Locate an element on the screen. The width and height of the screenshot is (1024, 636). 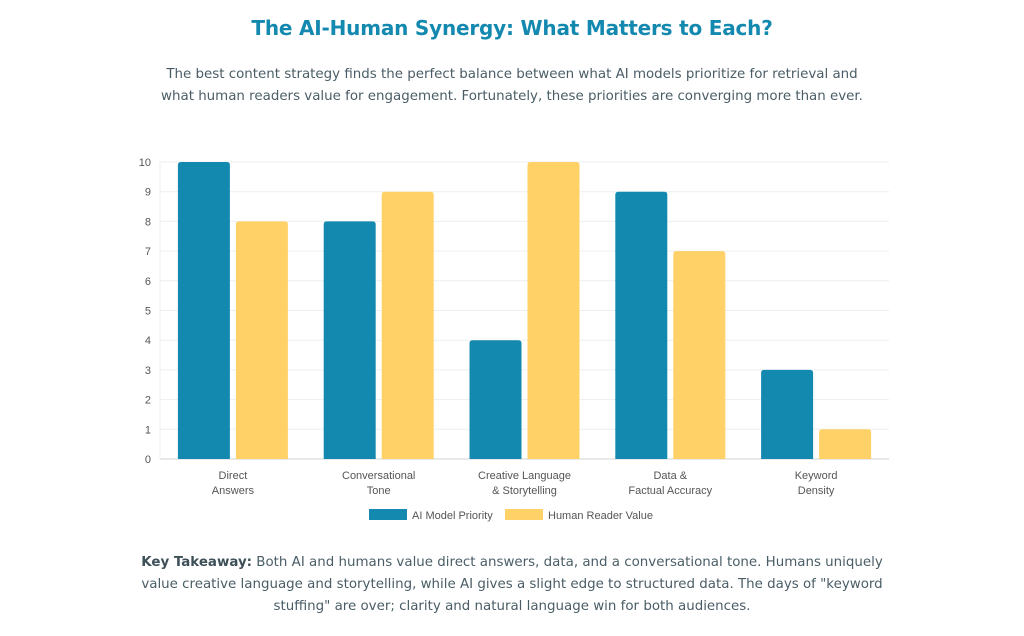
legend-label: AI Model Priority is located at coordinates (452, 516).